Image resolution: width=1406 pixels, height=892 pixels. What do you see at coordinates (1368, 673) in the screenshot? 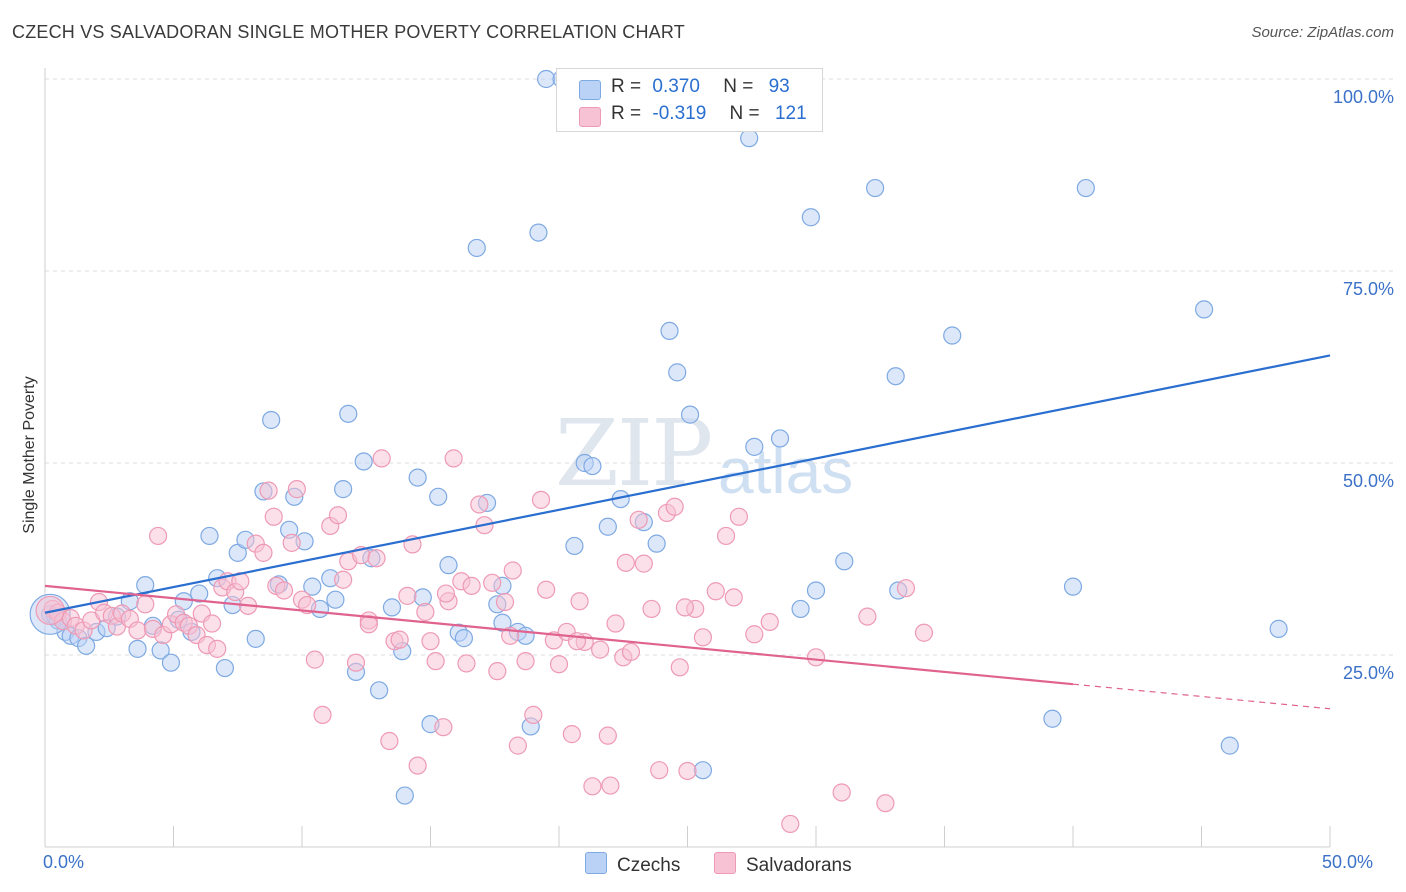
I see `y-tick-label-25: 25.0%` at bounding box center [1368, 673].